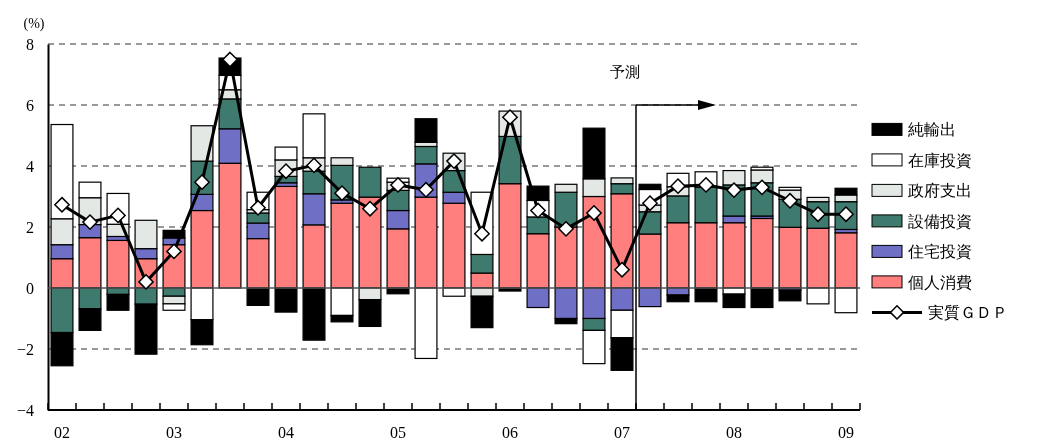 The height and width of the screenshot is (444, 1040). I want to click on legend-label: 在庫投資, so click(940, 160).